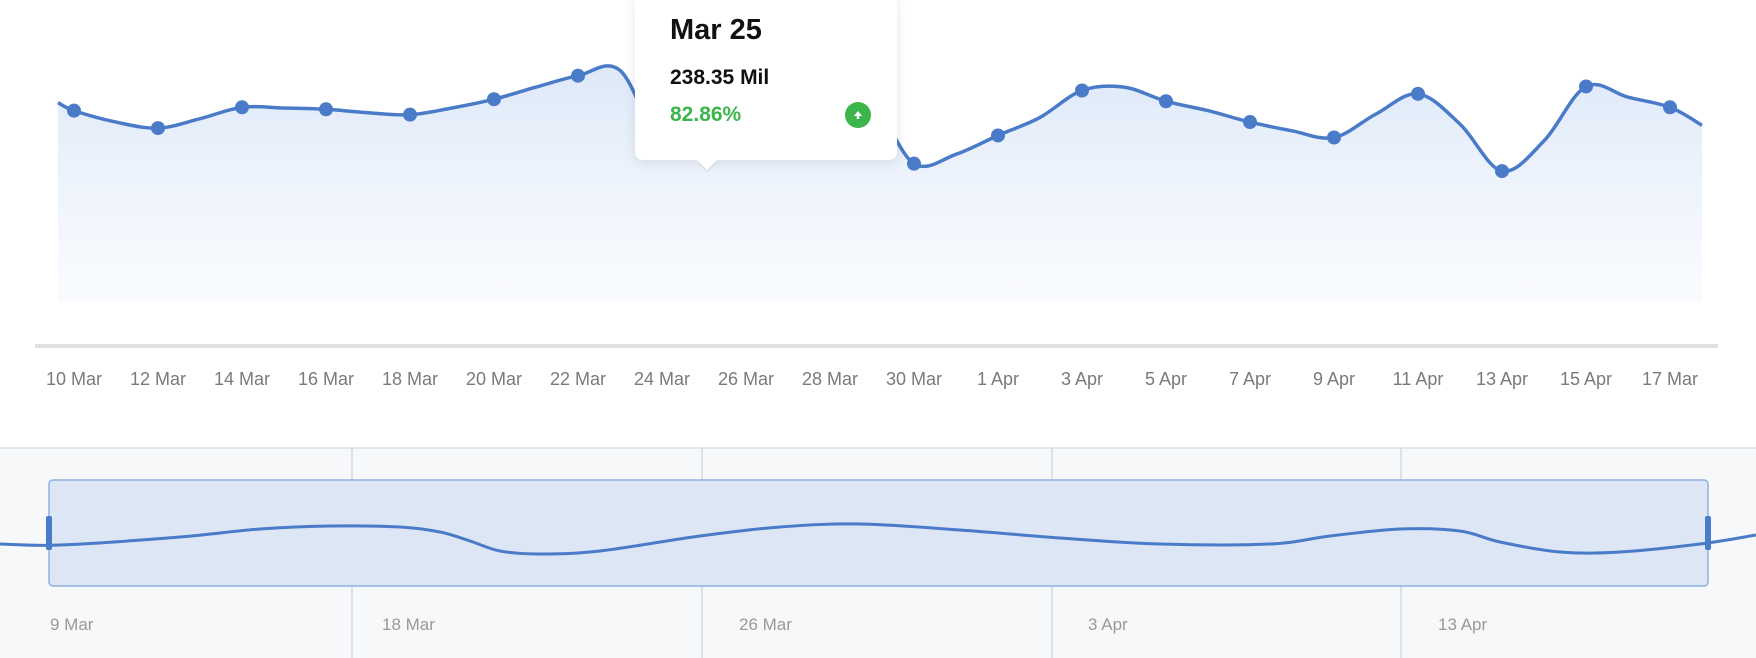  Describe the element at coordinates (49, 533) in the screenshot. I see `navigator-handle-left` at that location.